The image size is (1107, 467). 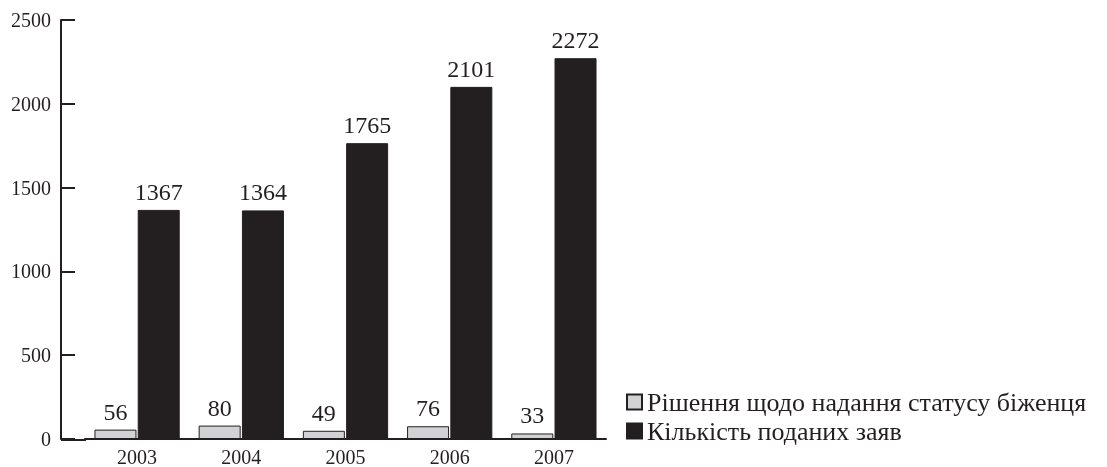 I want to click on data-label: 49, so click(x=323, y=412).